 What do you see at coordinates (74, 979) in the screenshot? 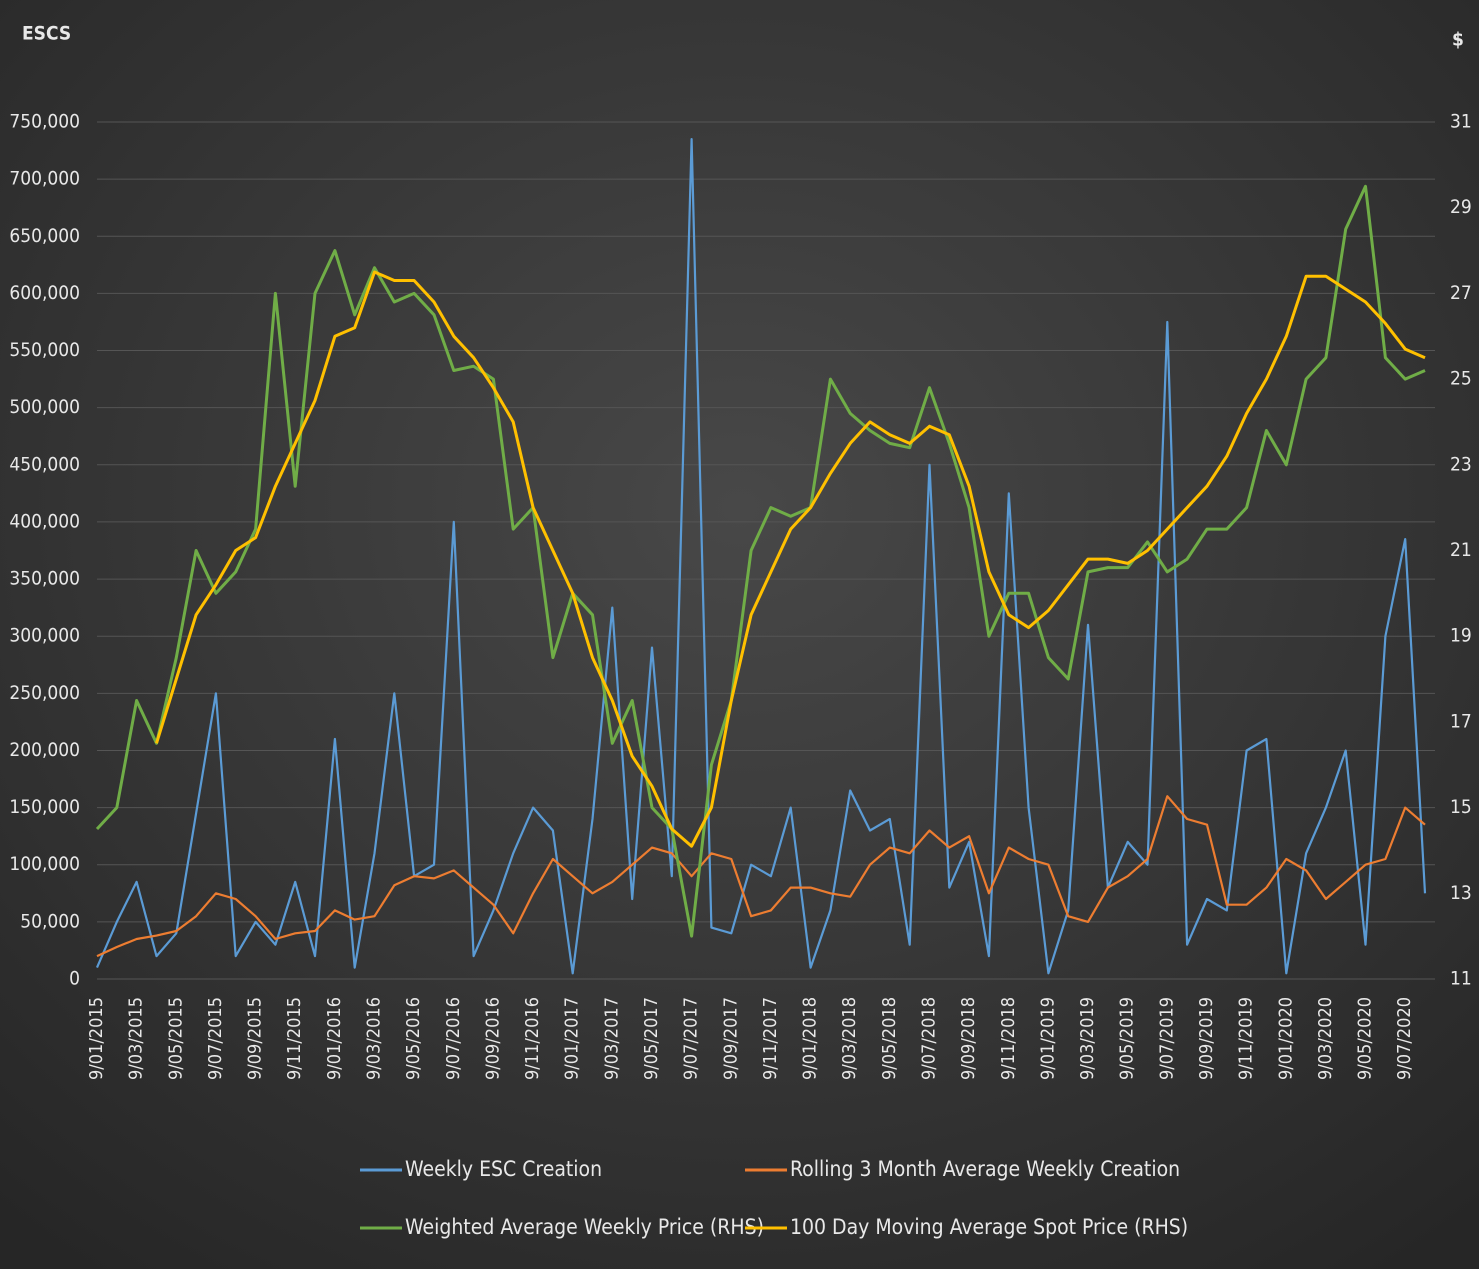
I see `y-tick-label: 0` at bounding box center [74, 979].